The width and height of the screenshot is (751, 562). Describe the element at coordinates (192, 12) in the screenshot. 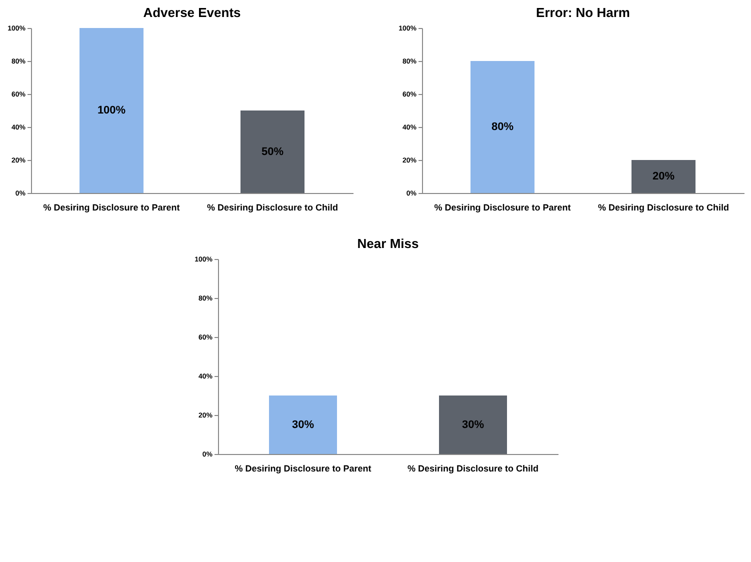

I see `chart-title: Adverse Events` at that location.